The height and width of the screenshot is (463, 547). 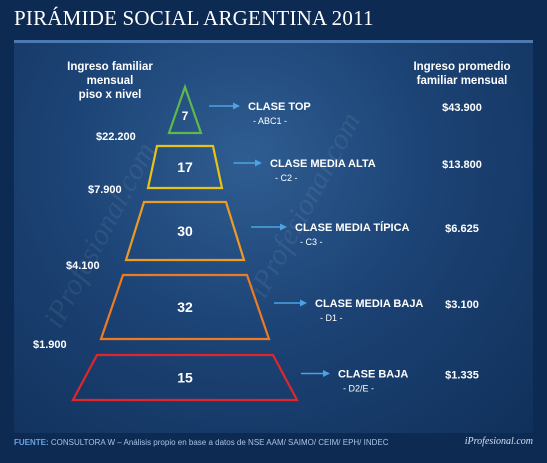 I want to click on threshold-label-2: $7.900, so click(x=105, y=190).